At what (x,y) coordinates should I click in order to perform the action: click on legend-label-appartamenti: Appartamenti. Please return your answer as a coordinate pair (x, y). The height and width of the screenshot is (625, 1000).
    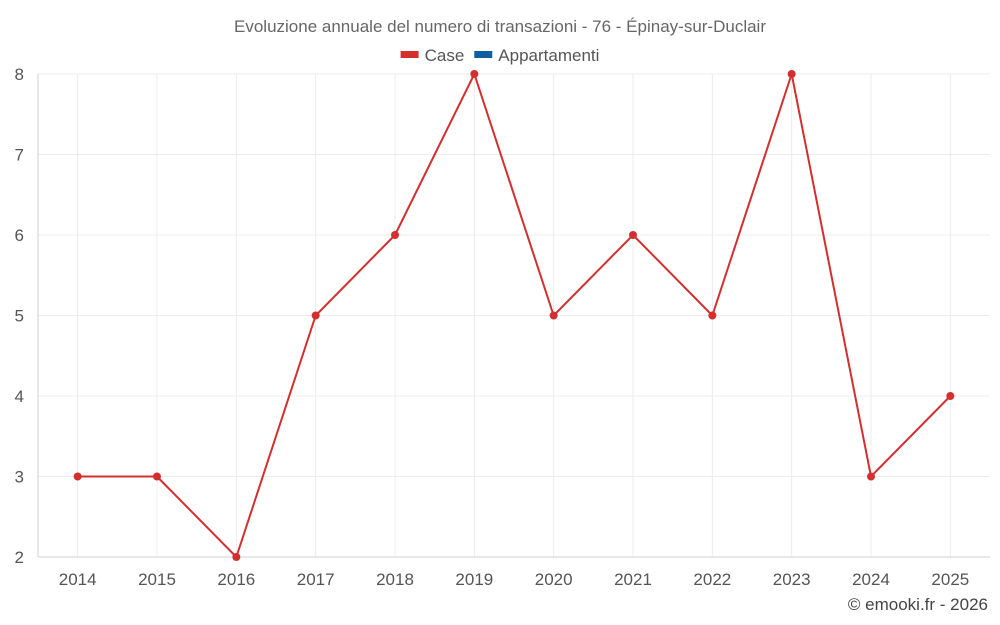
    Looking at the image, I should click on (548, 55).